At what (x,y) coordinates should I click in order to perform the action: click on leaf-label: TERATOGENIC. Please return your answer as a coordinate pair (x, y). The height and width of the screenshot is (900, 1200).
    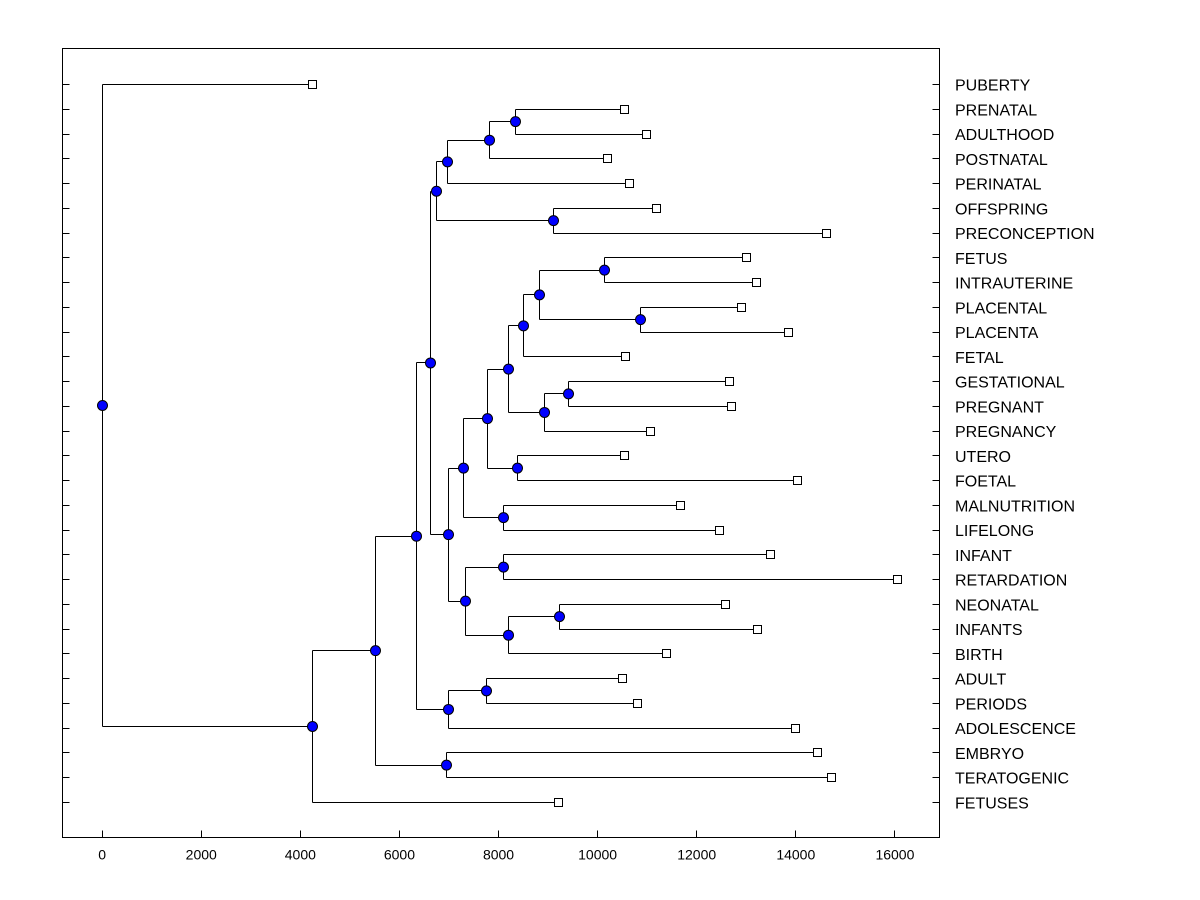
    Looking at the image, I should click on (1012, 779).